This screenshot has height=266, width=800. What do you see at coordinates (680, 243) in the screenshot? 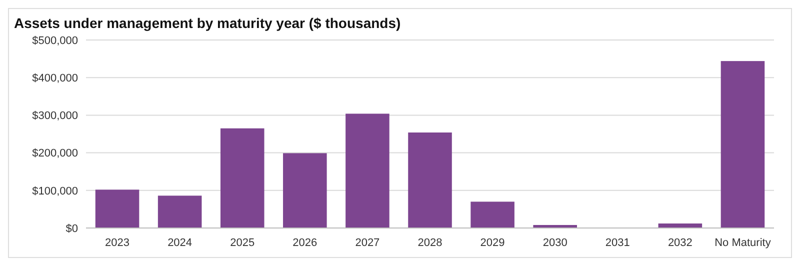
I see `x-tick-label: 2032` at bounding box center [680, 243].